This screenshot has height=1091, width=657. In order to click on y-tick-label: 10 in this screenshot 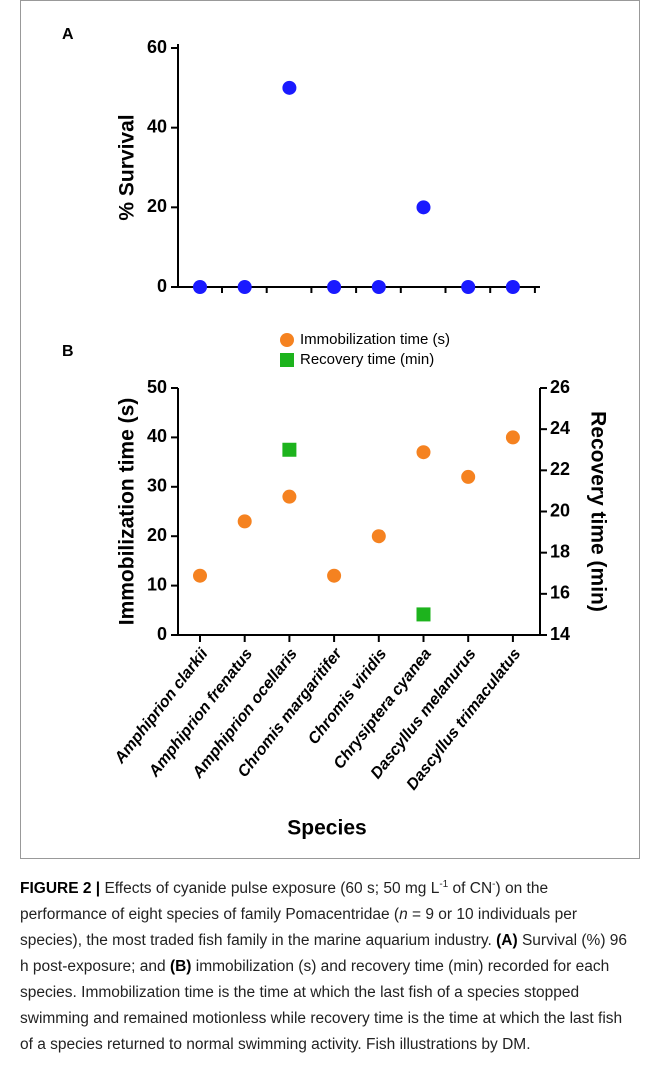, I will do `click(157, 584)`.